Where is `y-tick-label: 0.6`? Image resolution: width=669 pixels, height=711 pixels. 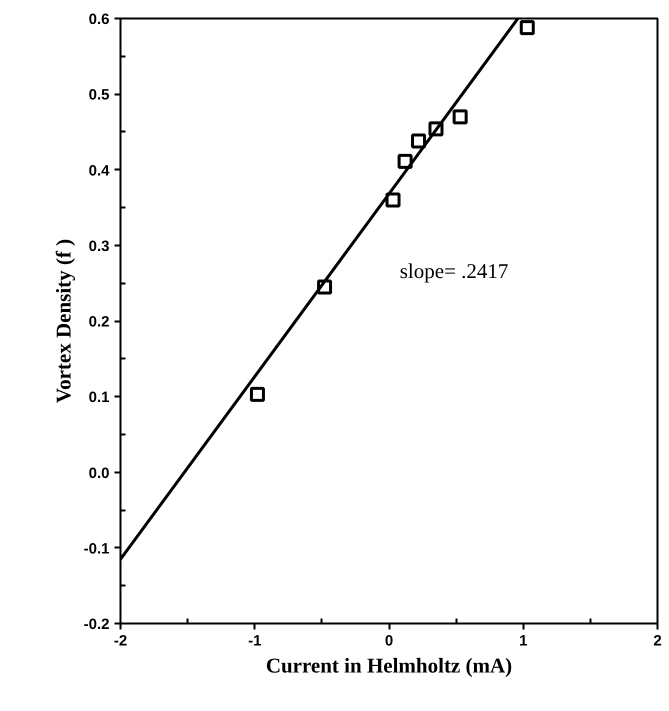 y-tick-label: 0.6 is located at coordinates (99, 19).